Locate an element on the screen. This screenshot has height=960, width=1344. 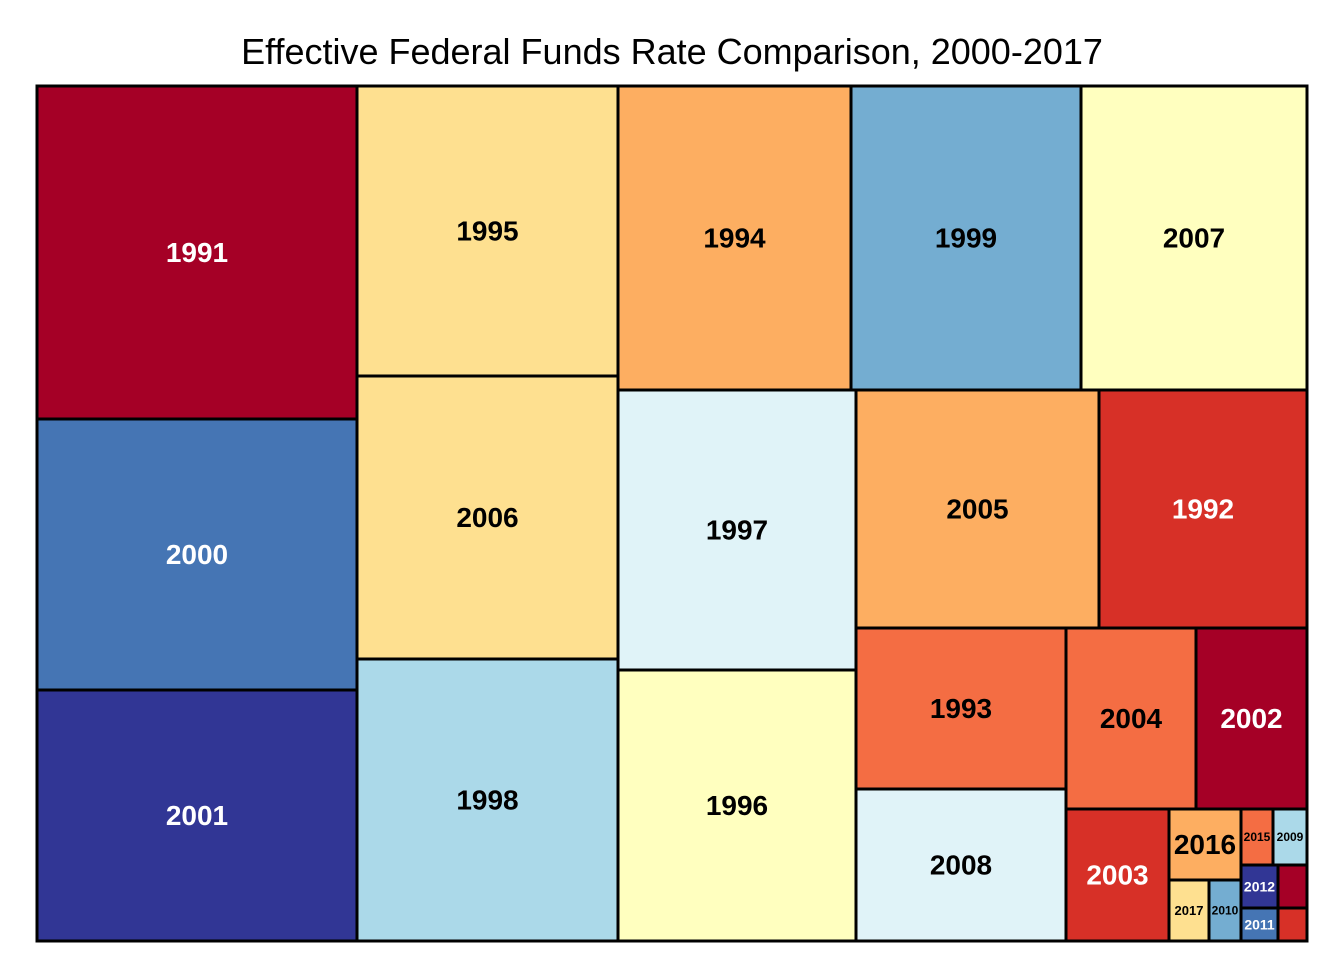
treemap-label: 1992 is located at coordinates (1203, 509).